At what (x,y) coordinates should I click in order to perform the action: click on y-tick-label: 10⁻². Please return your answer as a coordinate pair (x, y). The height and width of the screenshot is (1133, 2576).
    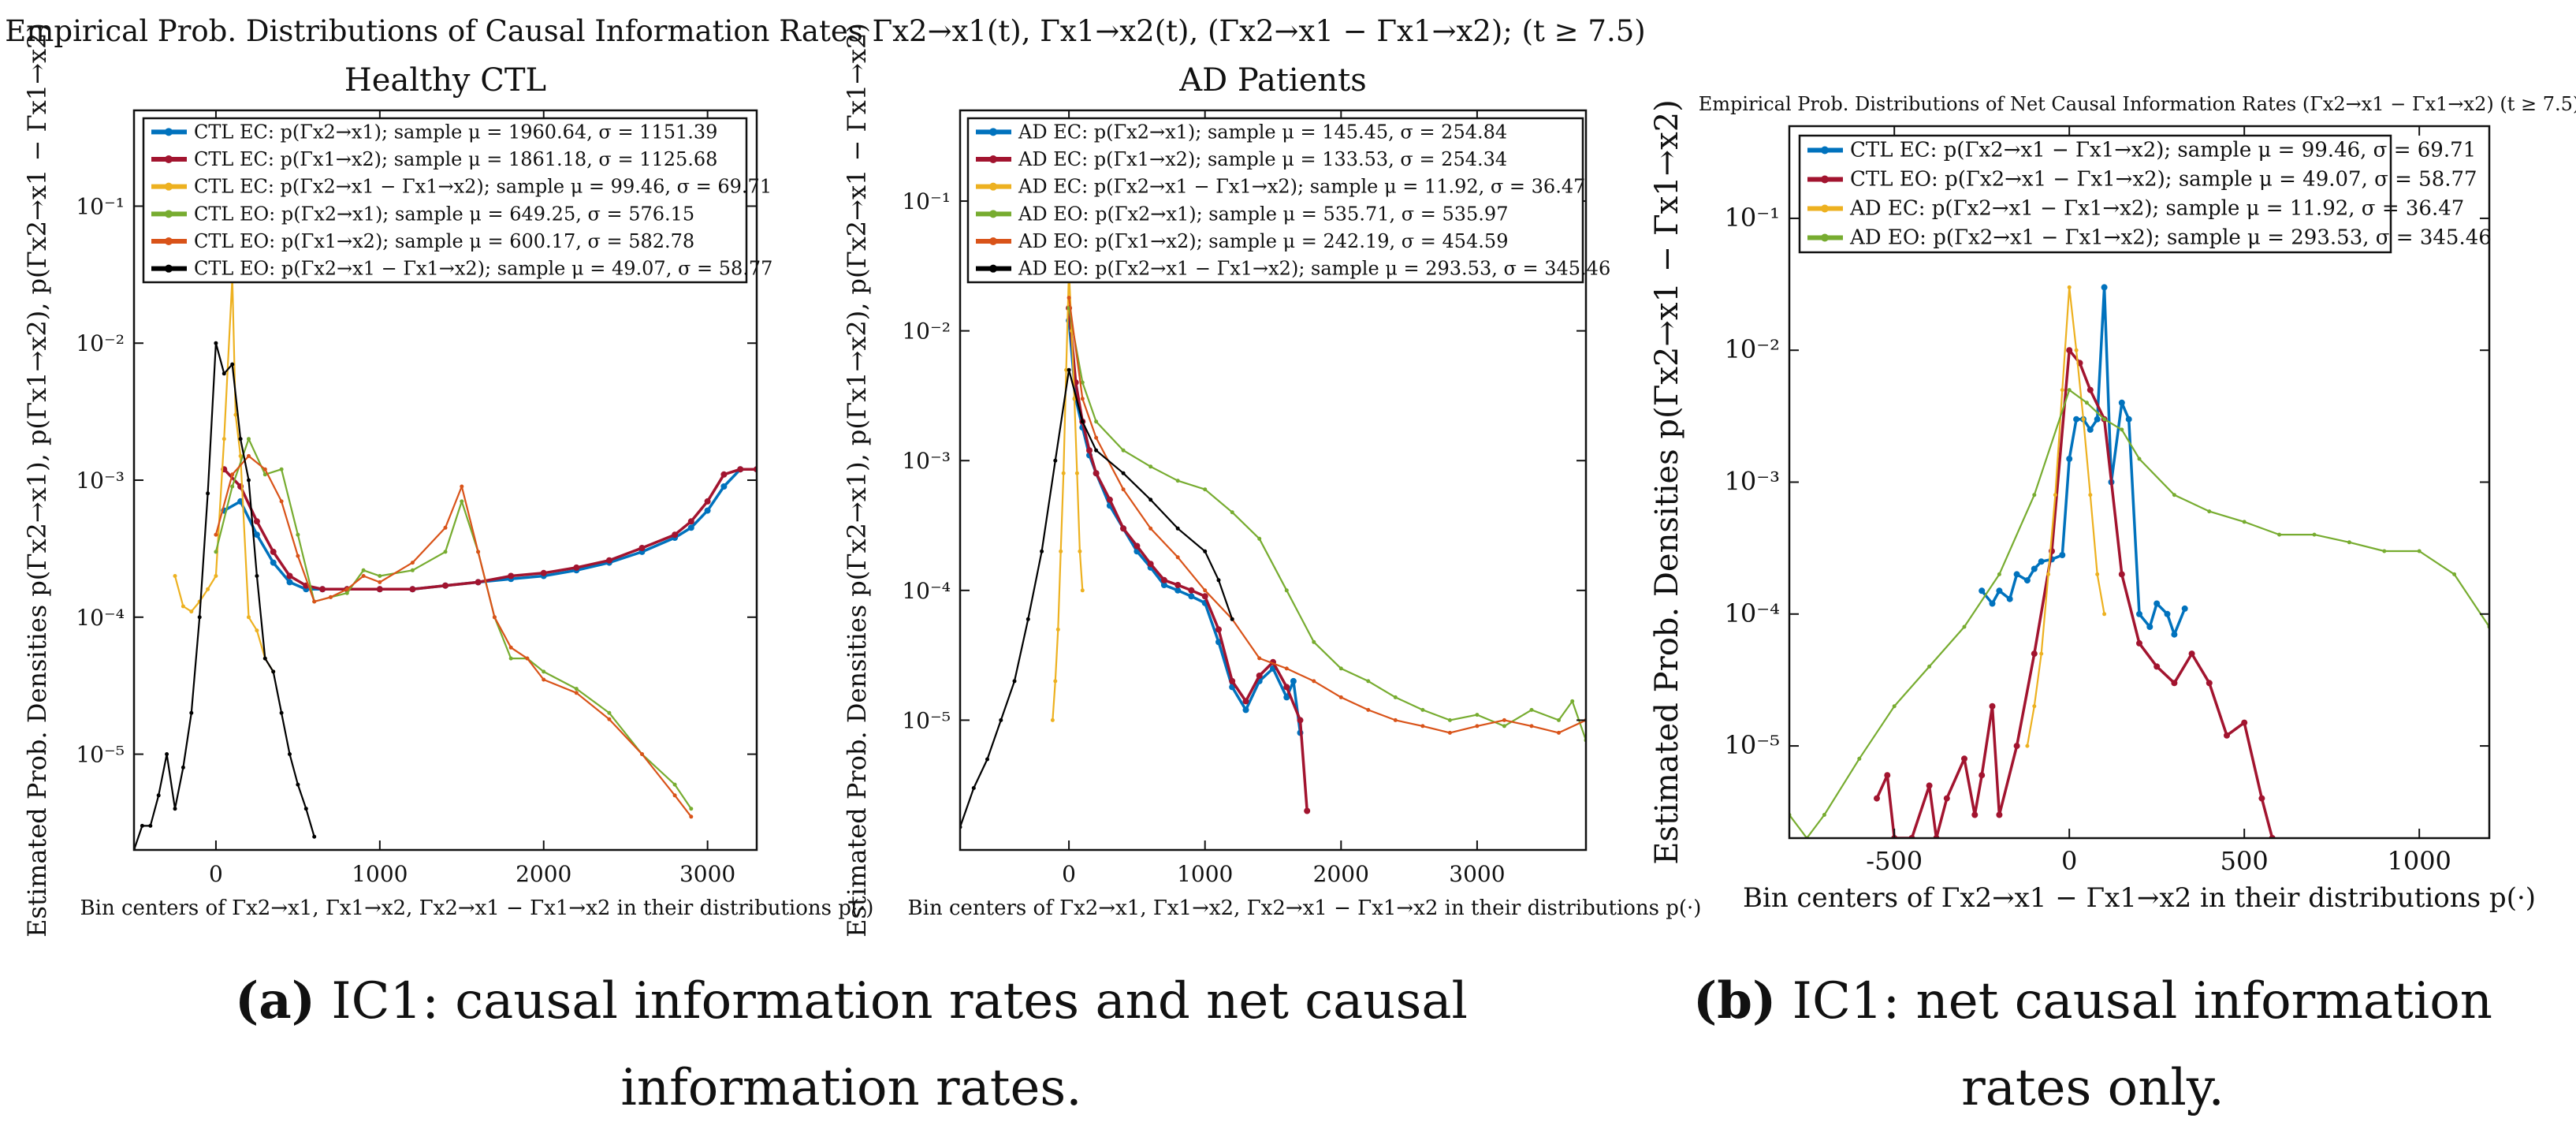
    Looking at the image, I should click on (1752, 349).